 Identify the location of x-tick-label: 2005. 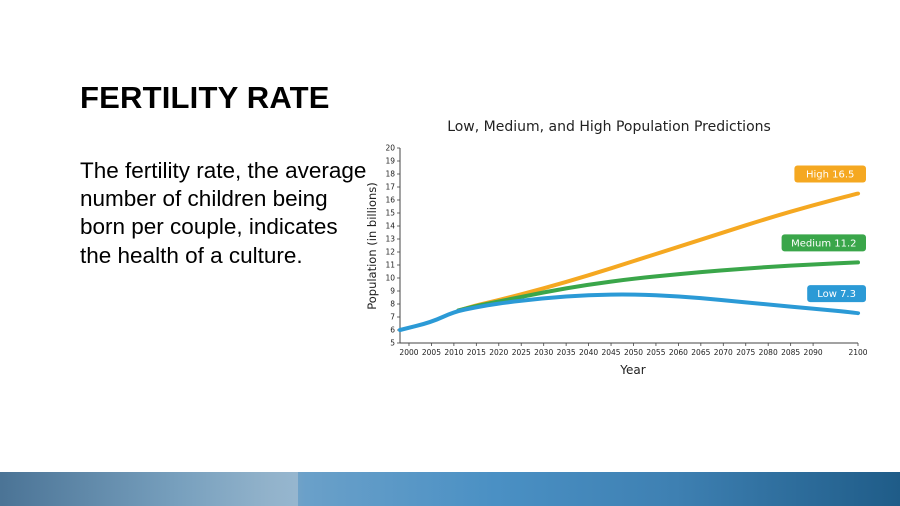
(431, 352).